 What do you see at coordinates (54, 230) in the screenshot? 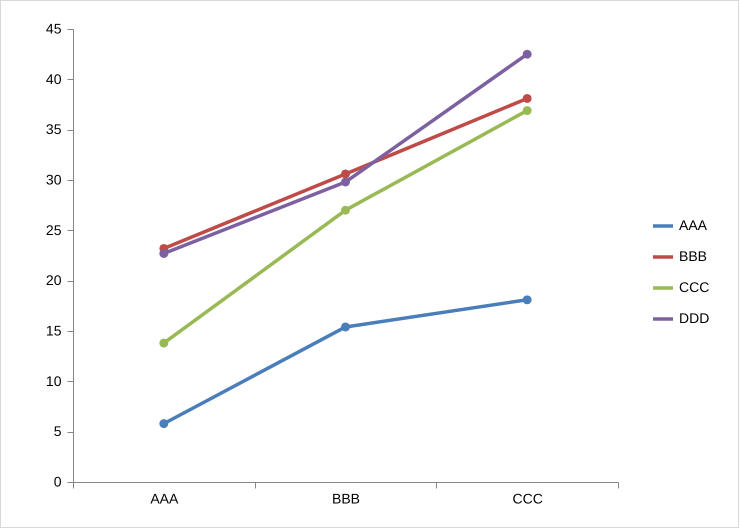
I see `y-tick-label: 25` at bounding box center [54, 230].